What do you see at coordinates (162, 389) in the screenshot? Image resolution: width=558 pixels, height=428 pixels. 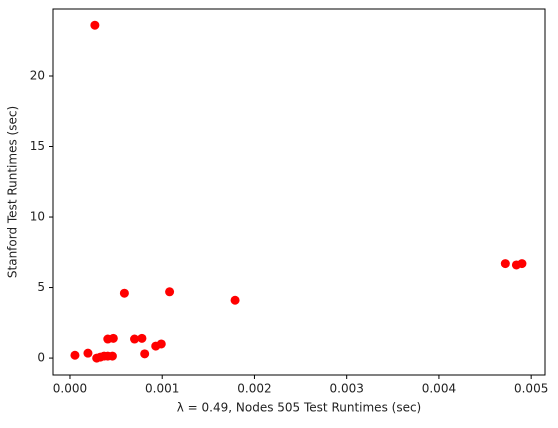 I see `x-tick-label: 0.001` at bounding box center [162, 389].